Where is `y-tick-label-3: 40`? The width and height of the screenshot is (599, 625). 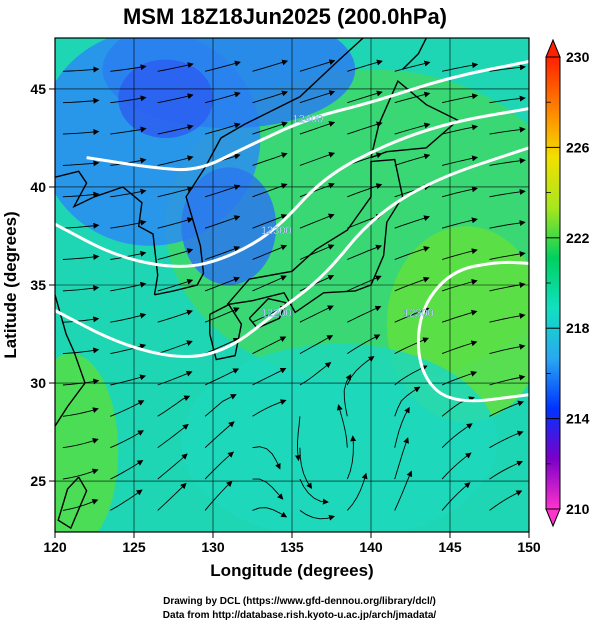
y-tick-label-3: 40 is located at coordinates (38, 187).